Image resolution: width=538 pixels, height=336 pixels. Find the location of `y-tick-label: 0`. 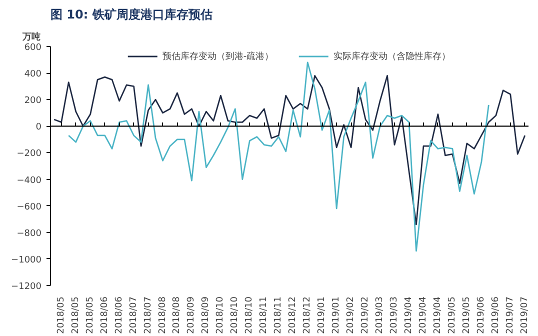

y-tick-label: 0 is located at coordinates (39, 127).